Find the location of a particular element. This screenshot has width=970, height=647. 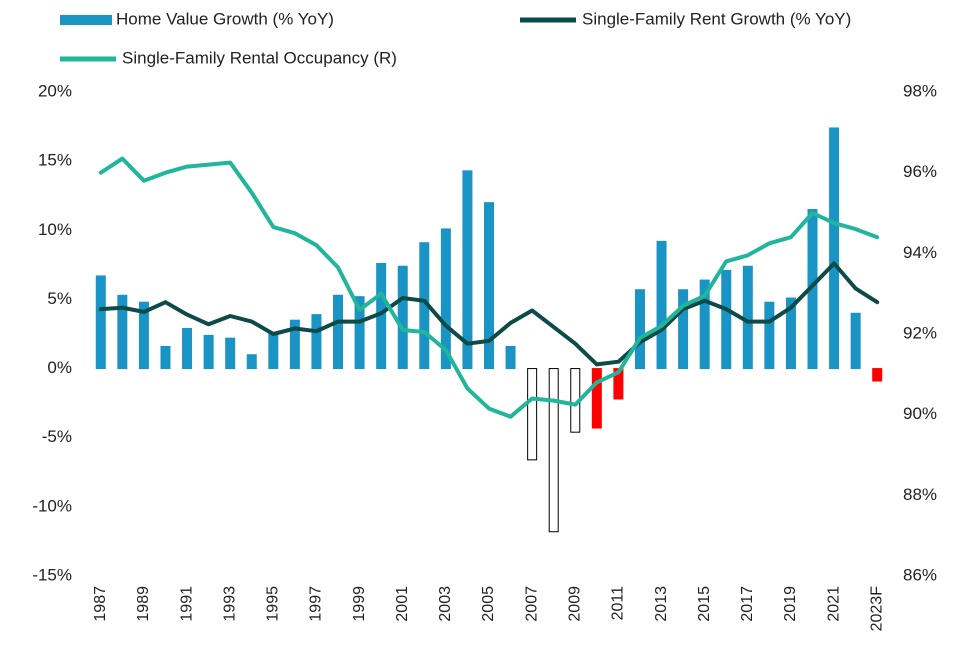

x-tick-label: 1991 is located at coordinates (186, 604).